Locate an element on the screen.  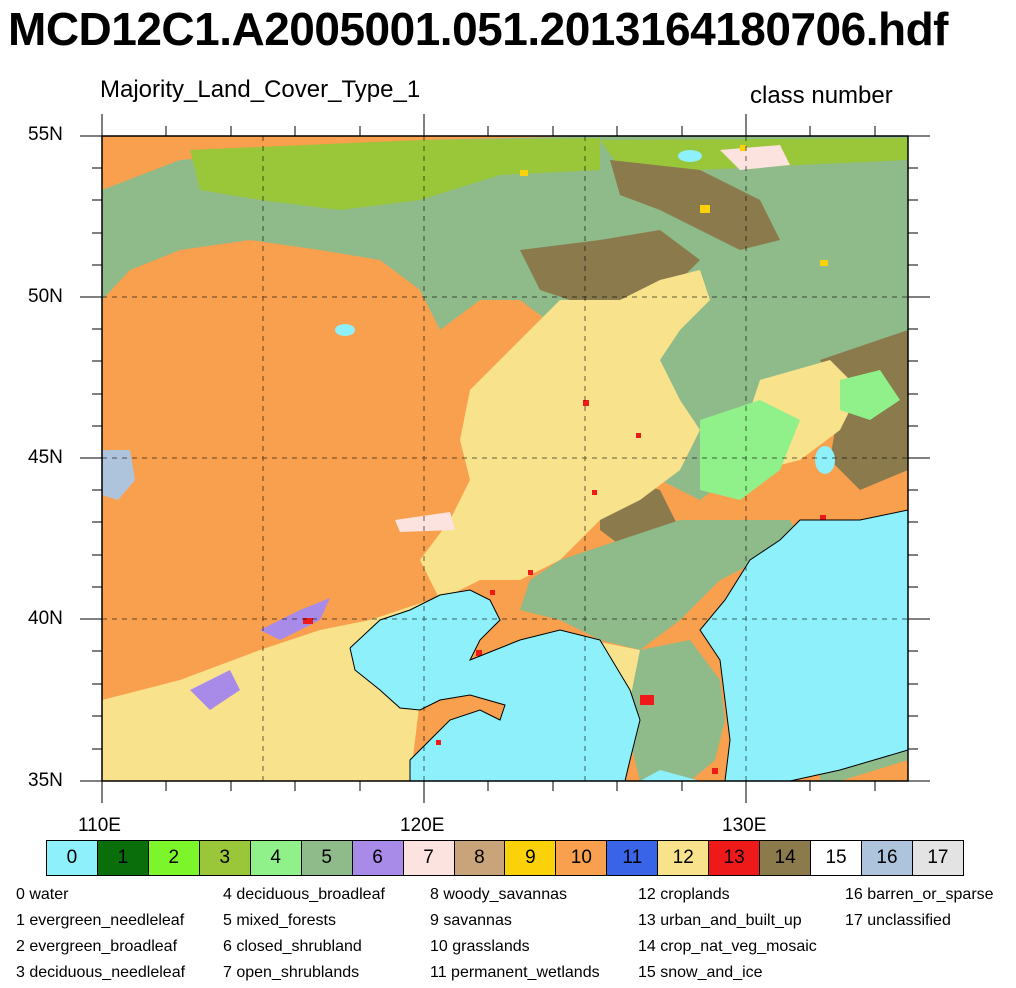
legend-item-urban-and-built-up: 13 urban_and_built_up is located at coordinates (720, 920).